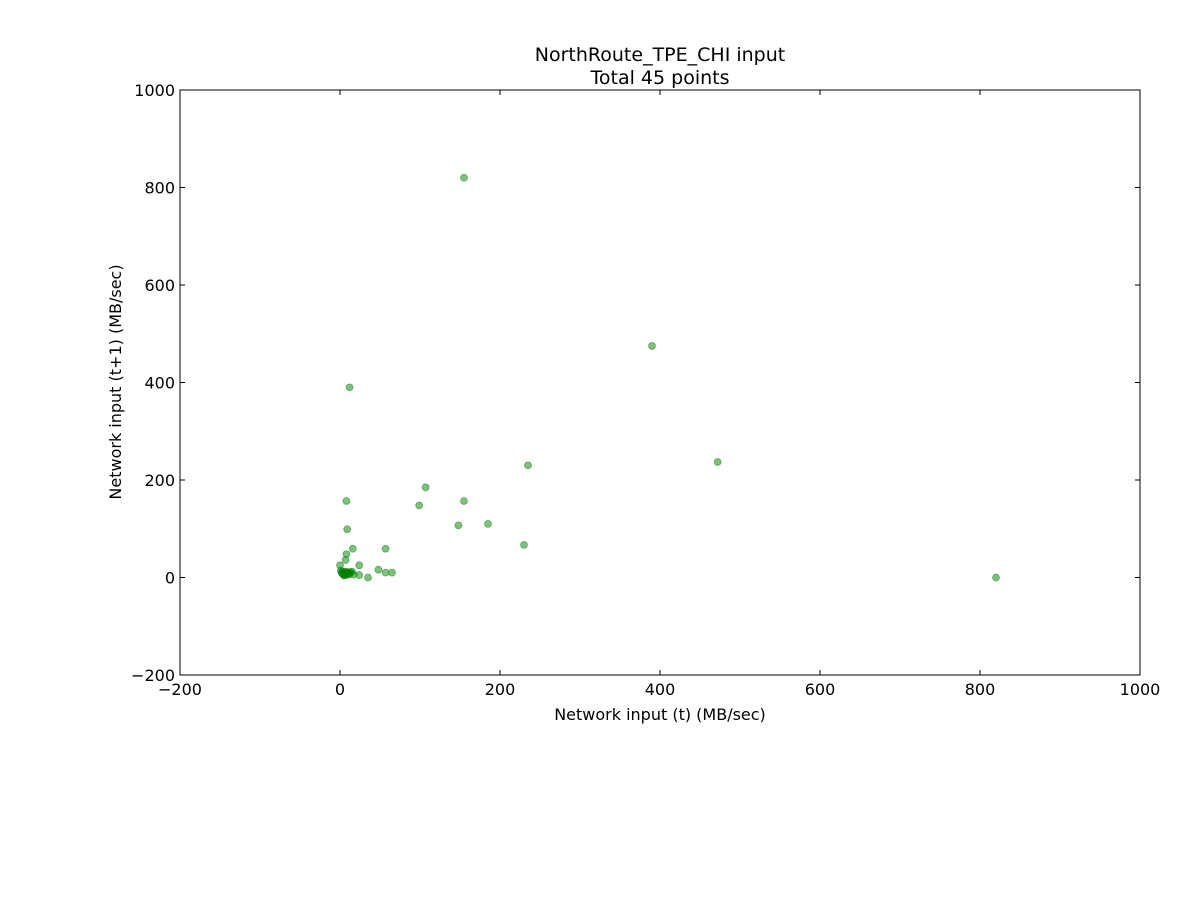 The height and width of the screenshot is (900, 1200). I want to click on y-axis-label: Network input (t+1) (MB/sec), so click(115, 381).